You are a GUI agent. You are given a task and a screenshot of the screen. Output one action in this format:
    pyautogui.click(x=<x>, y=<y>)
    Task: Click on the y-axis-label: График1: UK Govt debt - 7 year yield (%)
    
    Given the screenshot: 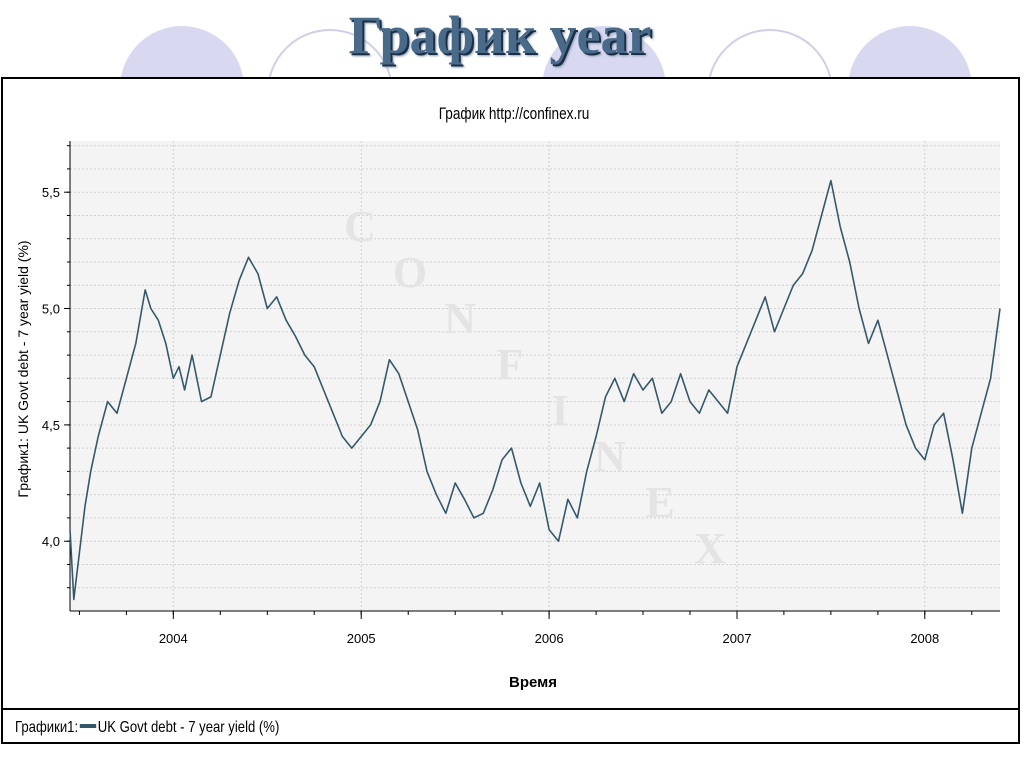 What is the action you would take?
    pyautogui.click(x=23, y=368)
    